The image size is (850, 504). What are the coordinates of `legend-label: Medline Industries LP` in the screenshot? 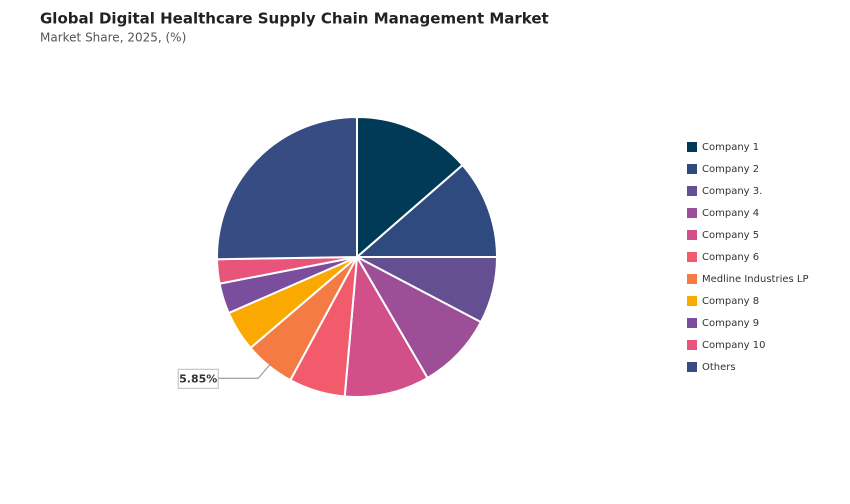 It's located at (755, 279).